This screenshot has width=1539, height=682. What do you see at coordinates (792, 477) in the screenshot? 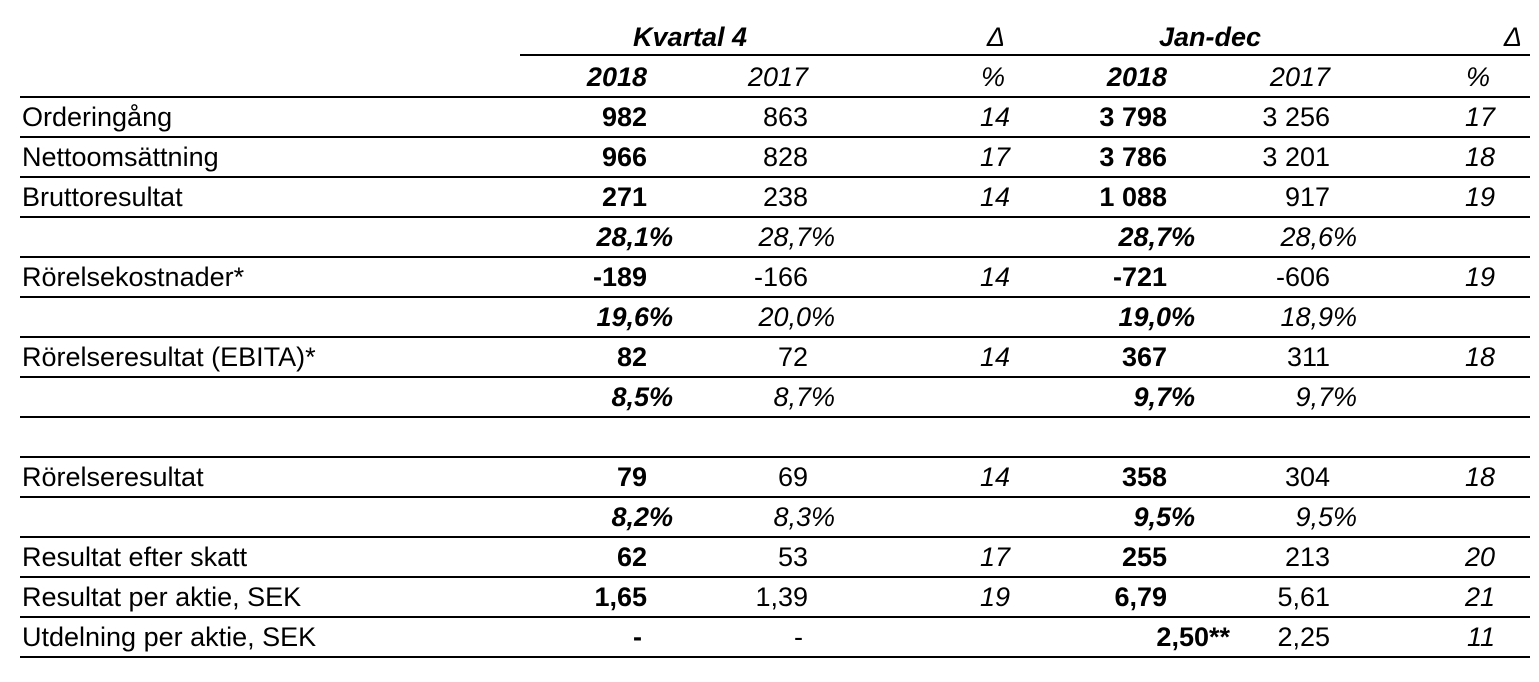
I see `cell: 69` at bounding box center [792, 477].